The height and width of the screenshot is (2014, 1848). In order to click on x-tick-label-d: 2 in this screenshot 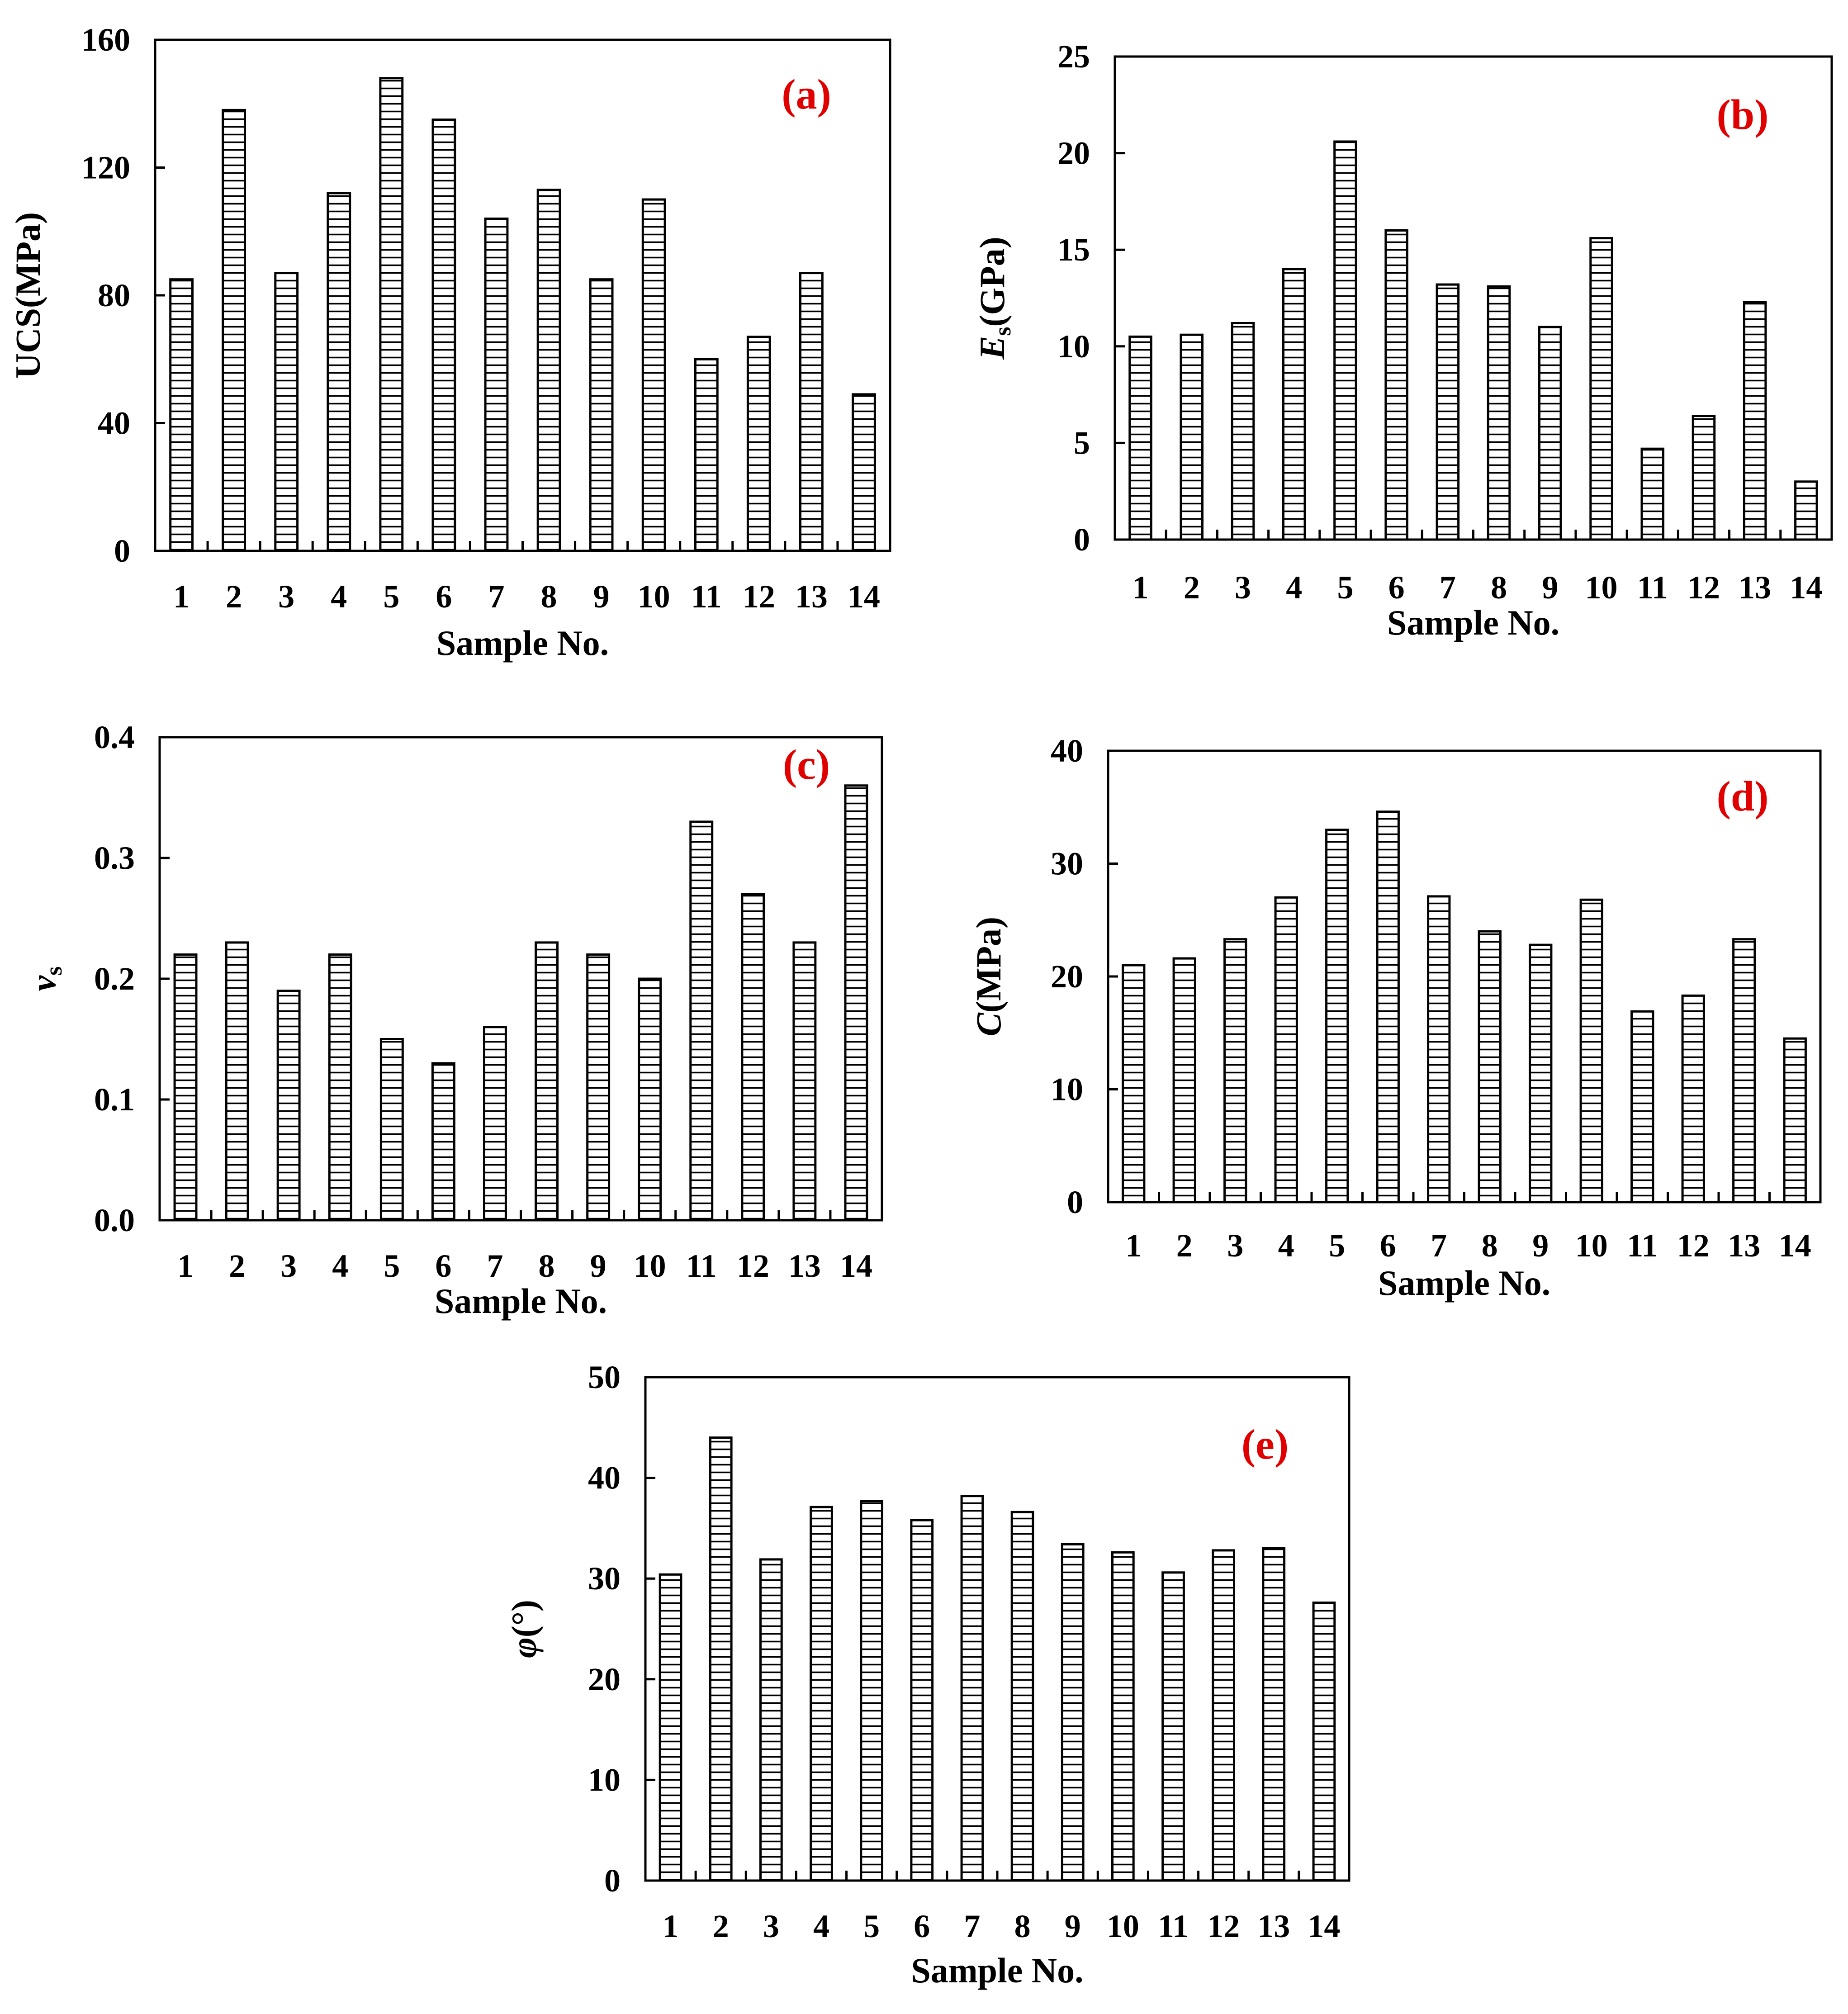, I will do `click(1184, 1245)`.